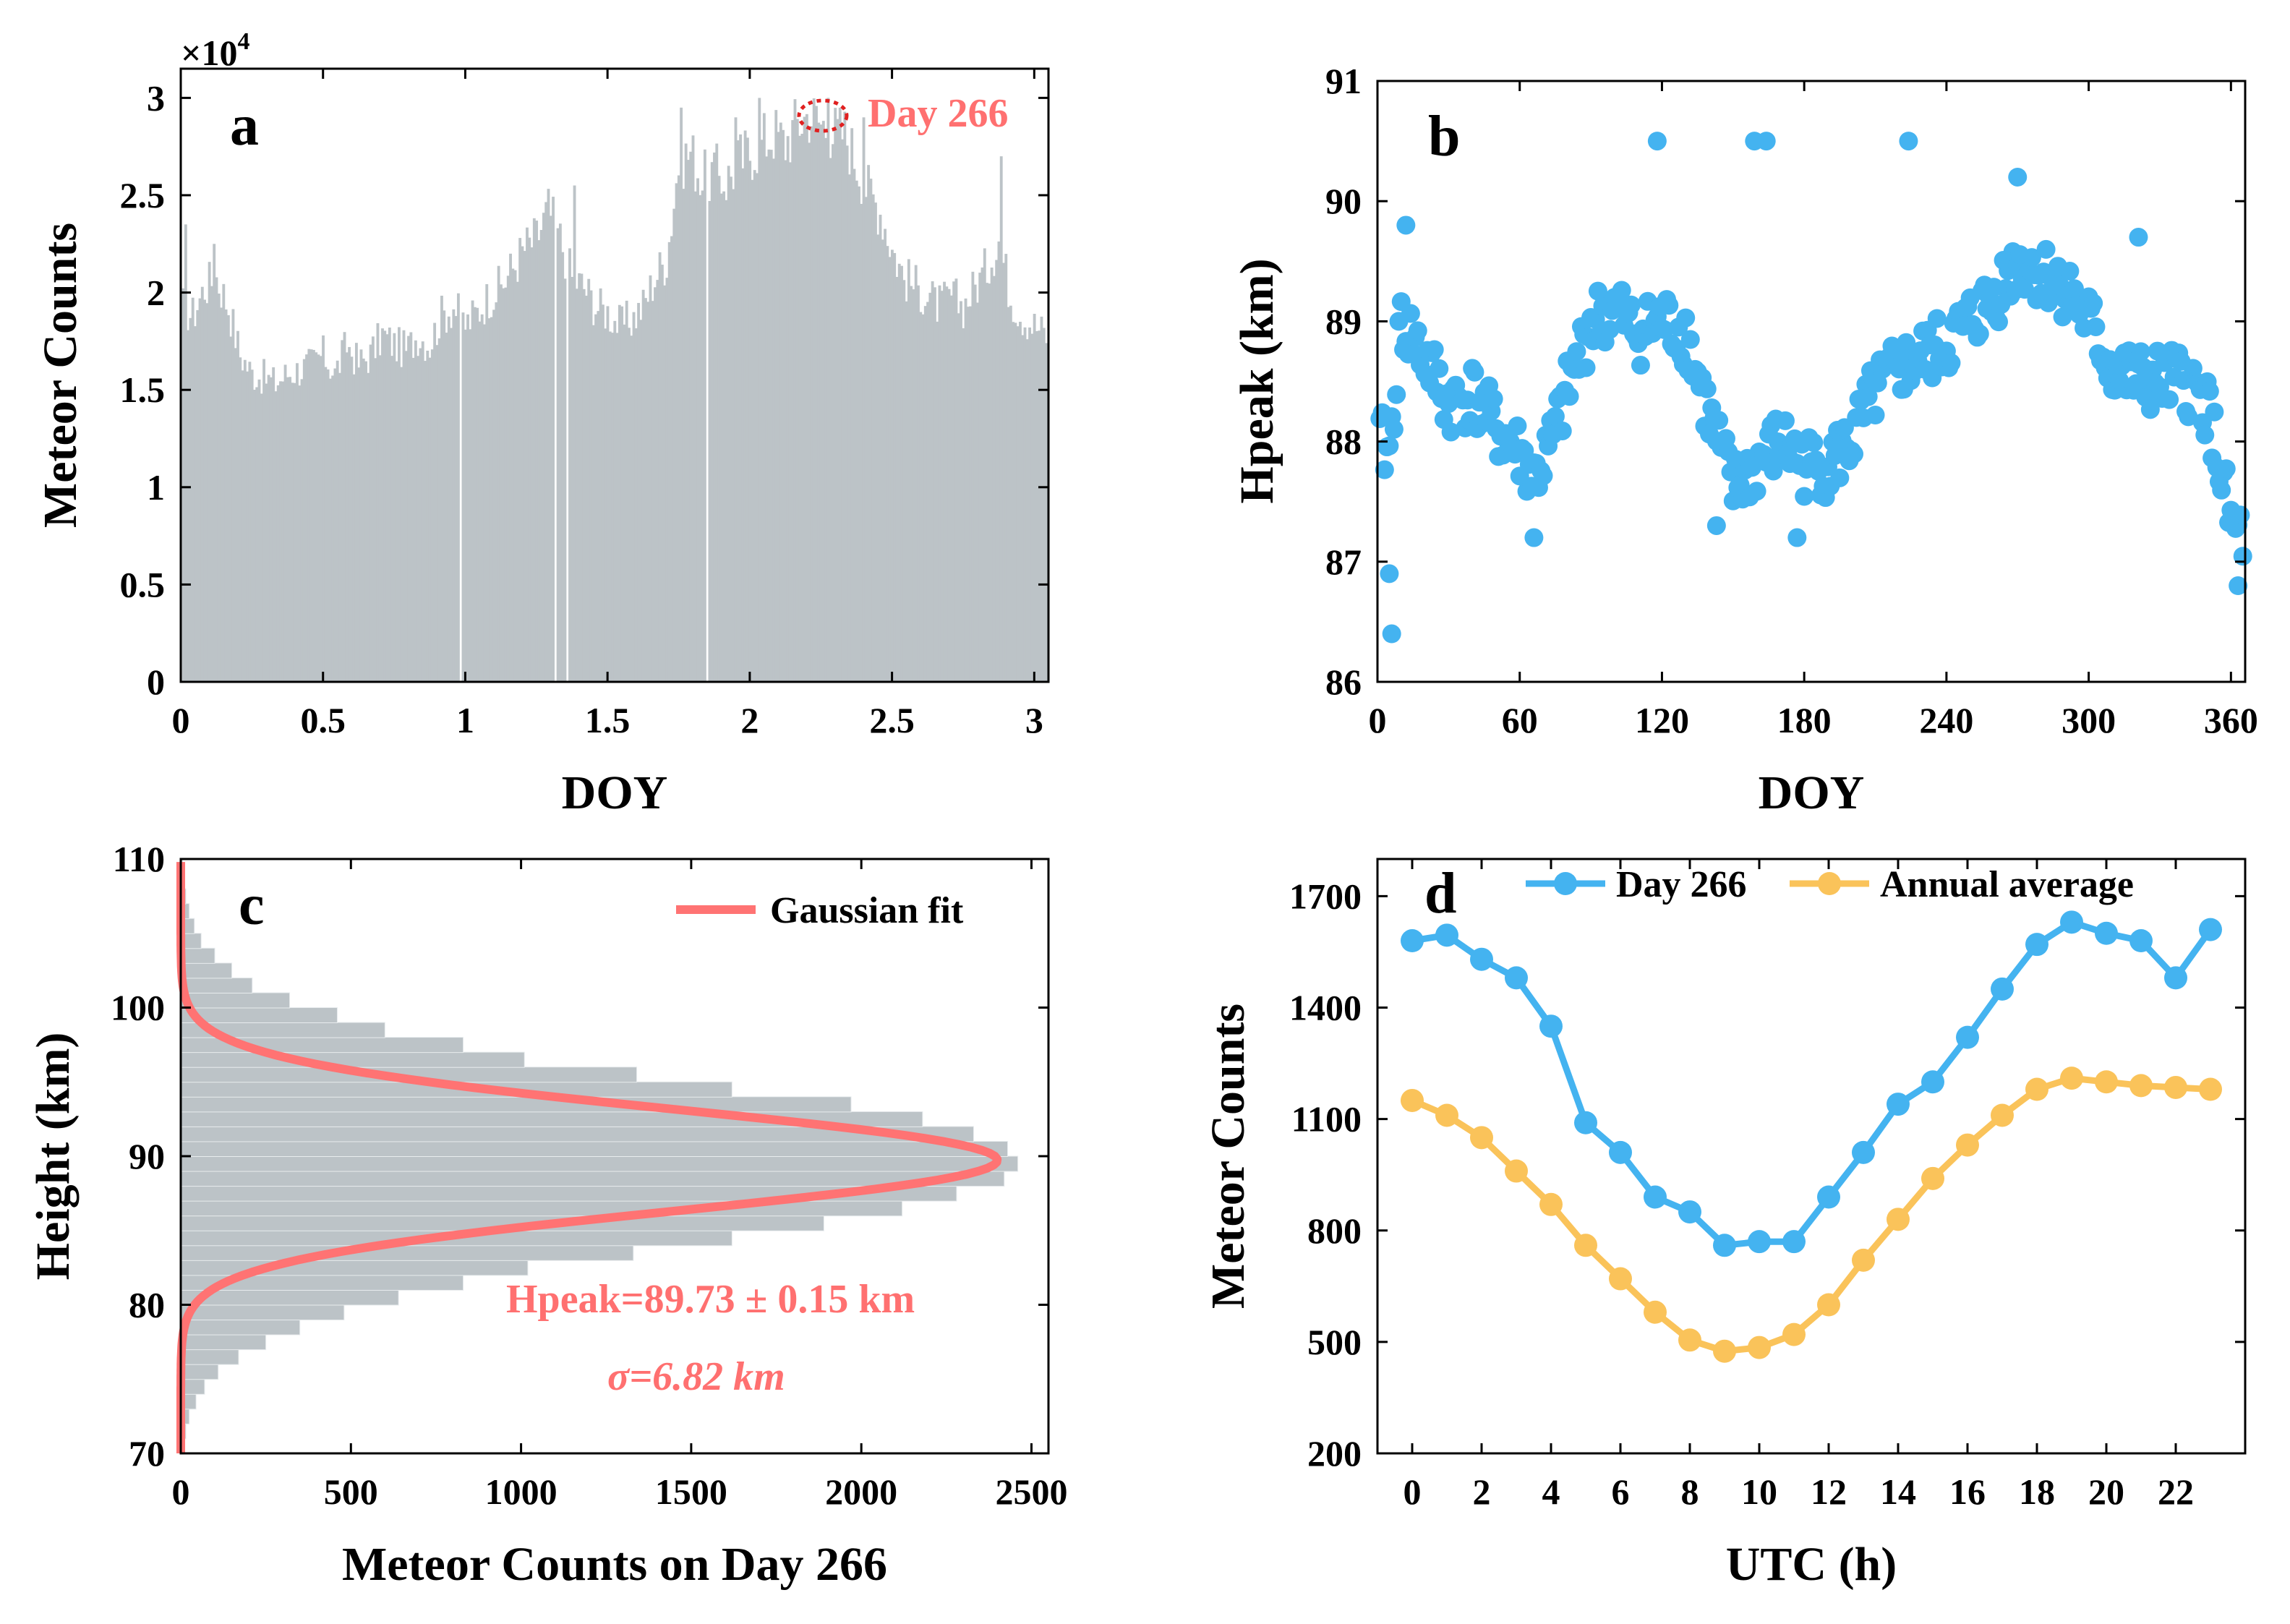 The width and height of the screenshot is (2290, 1624). I want to click on panel-c-xtick-label: 2500, so click(1031, 1491).